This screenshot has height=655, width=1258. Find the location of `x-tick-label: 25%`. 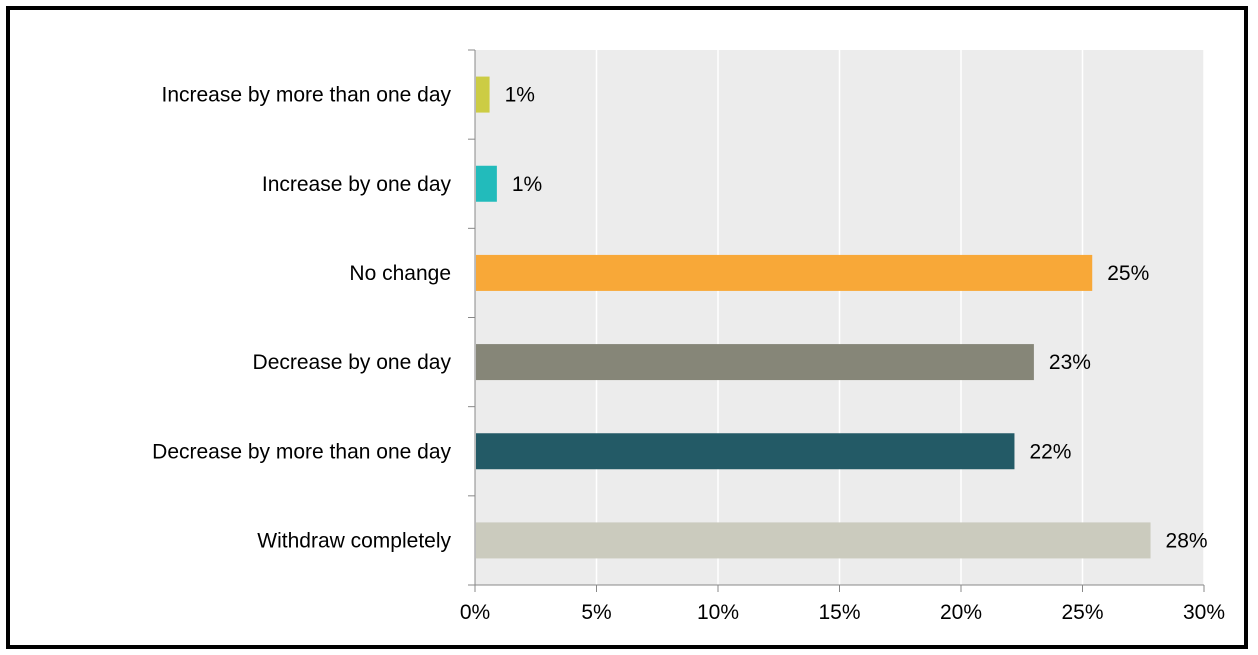

x-tick-label: 25% is located at coordinates (1082, 612).